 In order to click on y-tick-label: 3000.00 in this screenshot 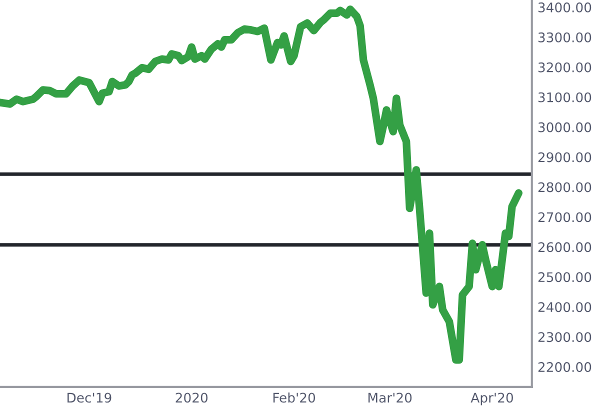, I will do `click(565, 127)`.